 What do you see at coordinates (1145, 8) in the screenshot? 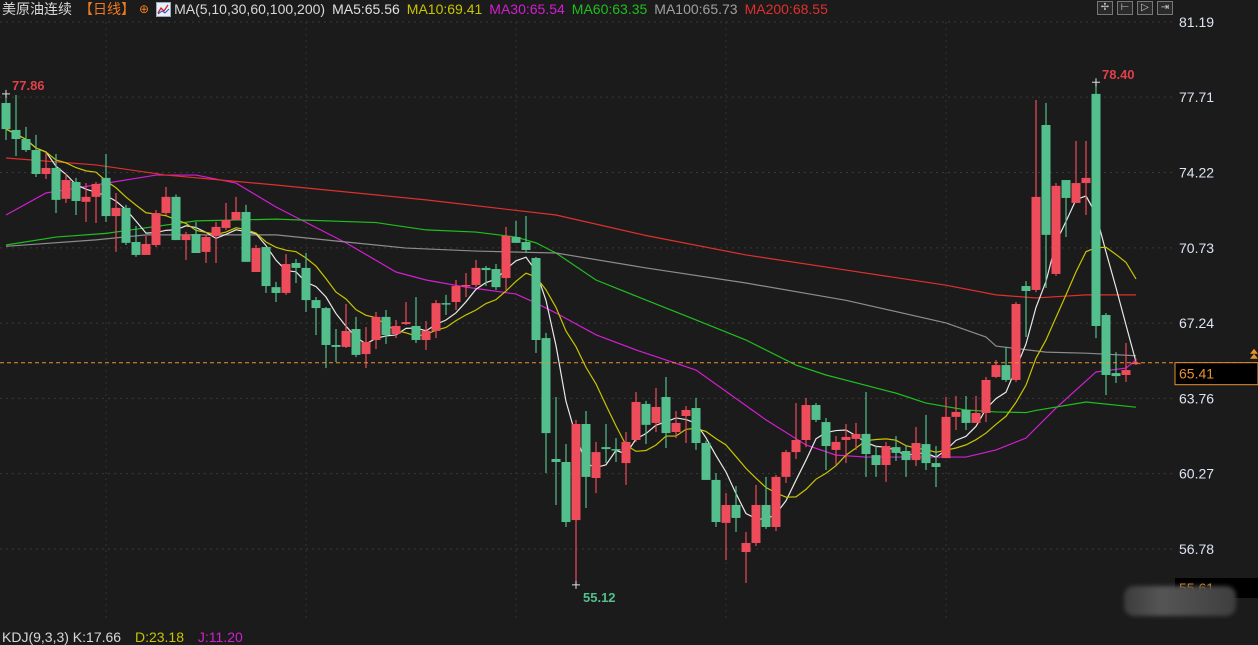
I see `play-icon: ▷` at bounding box center [1145, 8].